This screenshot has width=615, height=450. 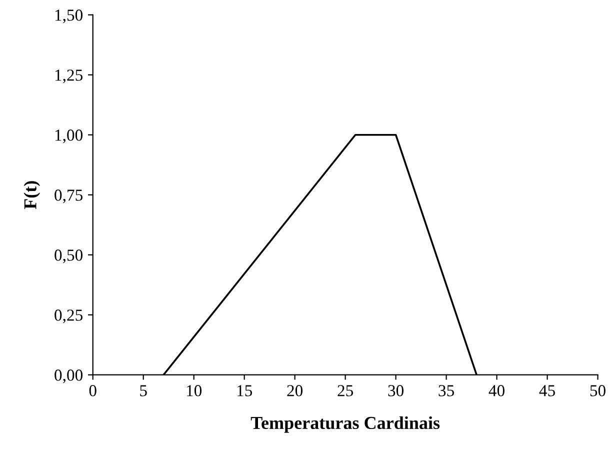 I want to click on y-tick-label: 1,50, so click(x=69, y=17).